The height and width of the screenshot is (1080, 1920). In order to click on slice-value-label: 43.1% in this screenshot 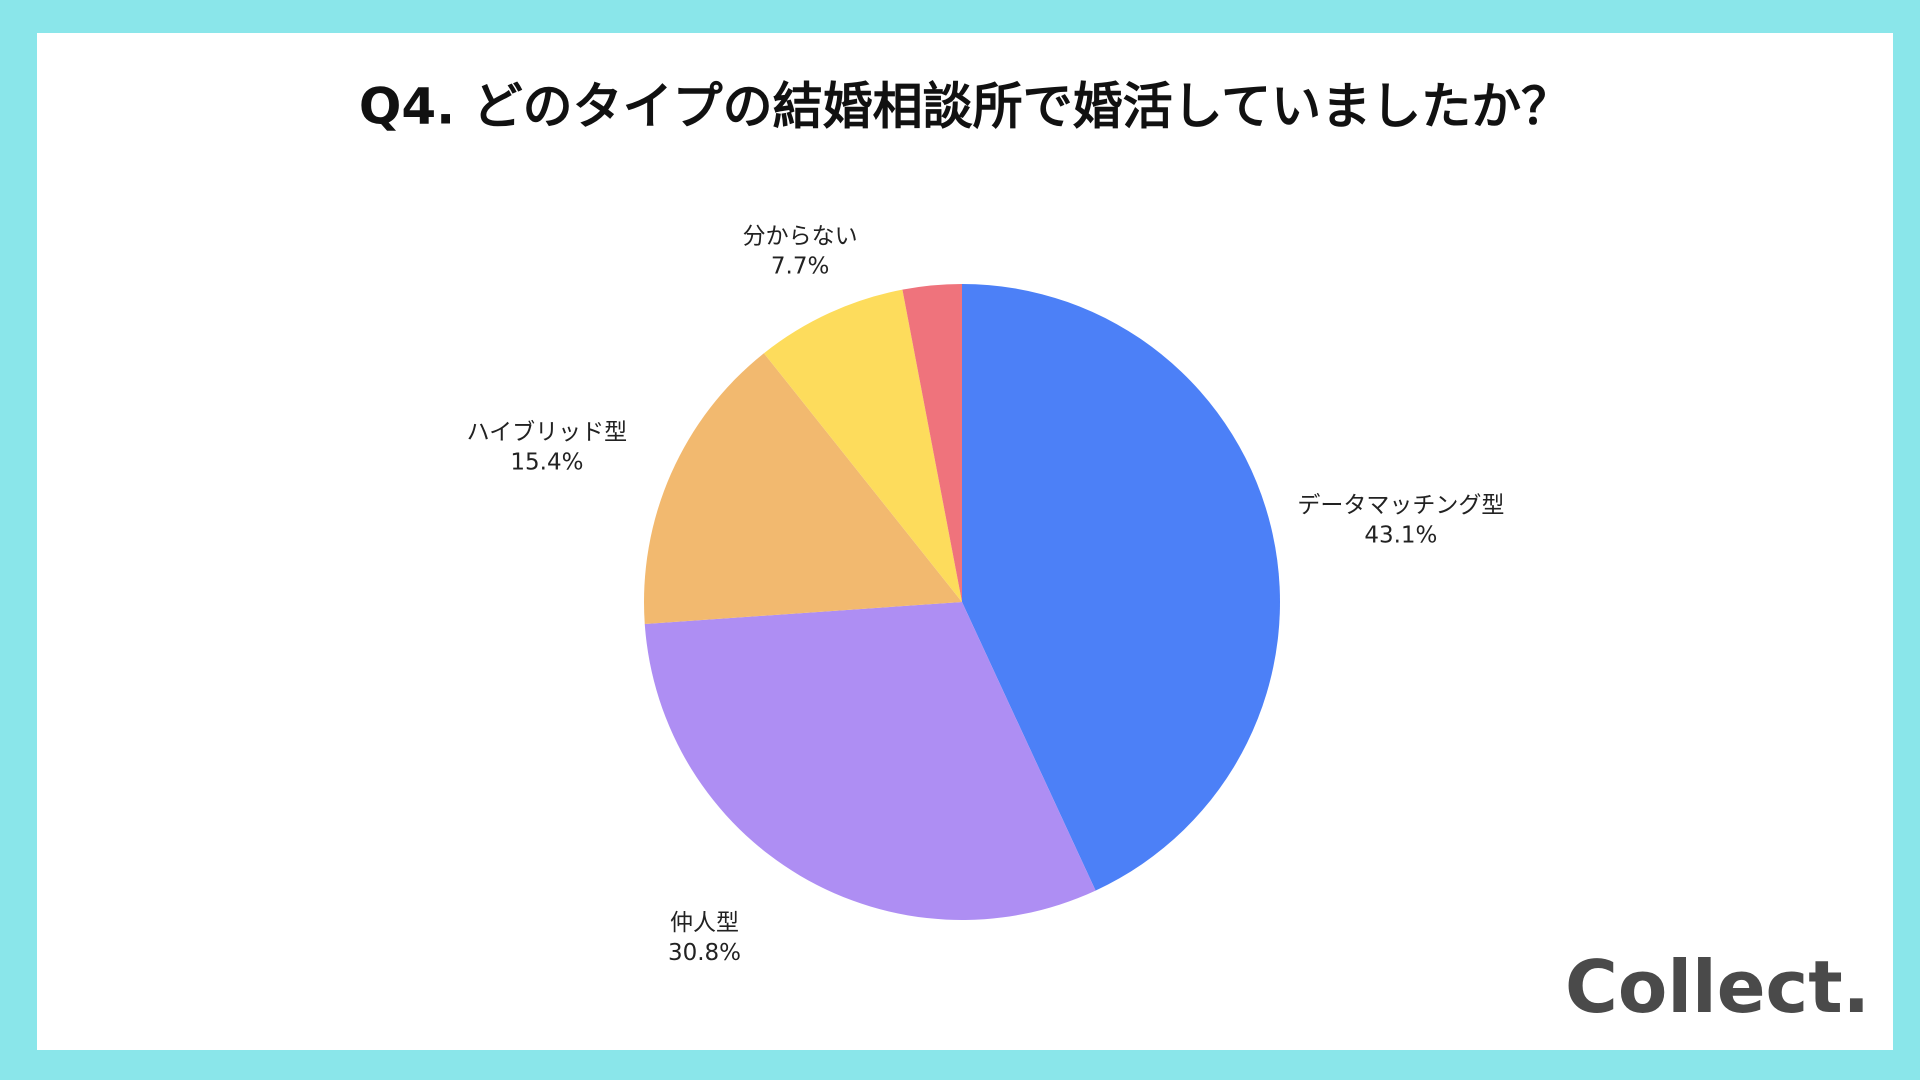, I will do `click(1400, 536)`.